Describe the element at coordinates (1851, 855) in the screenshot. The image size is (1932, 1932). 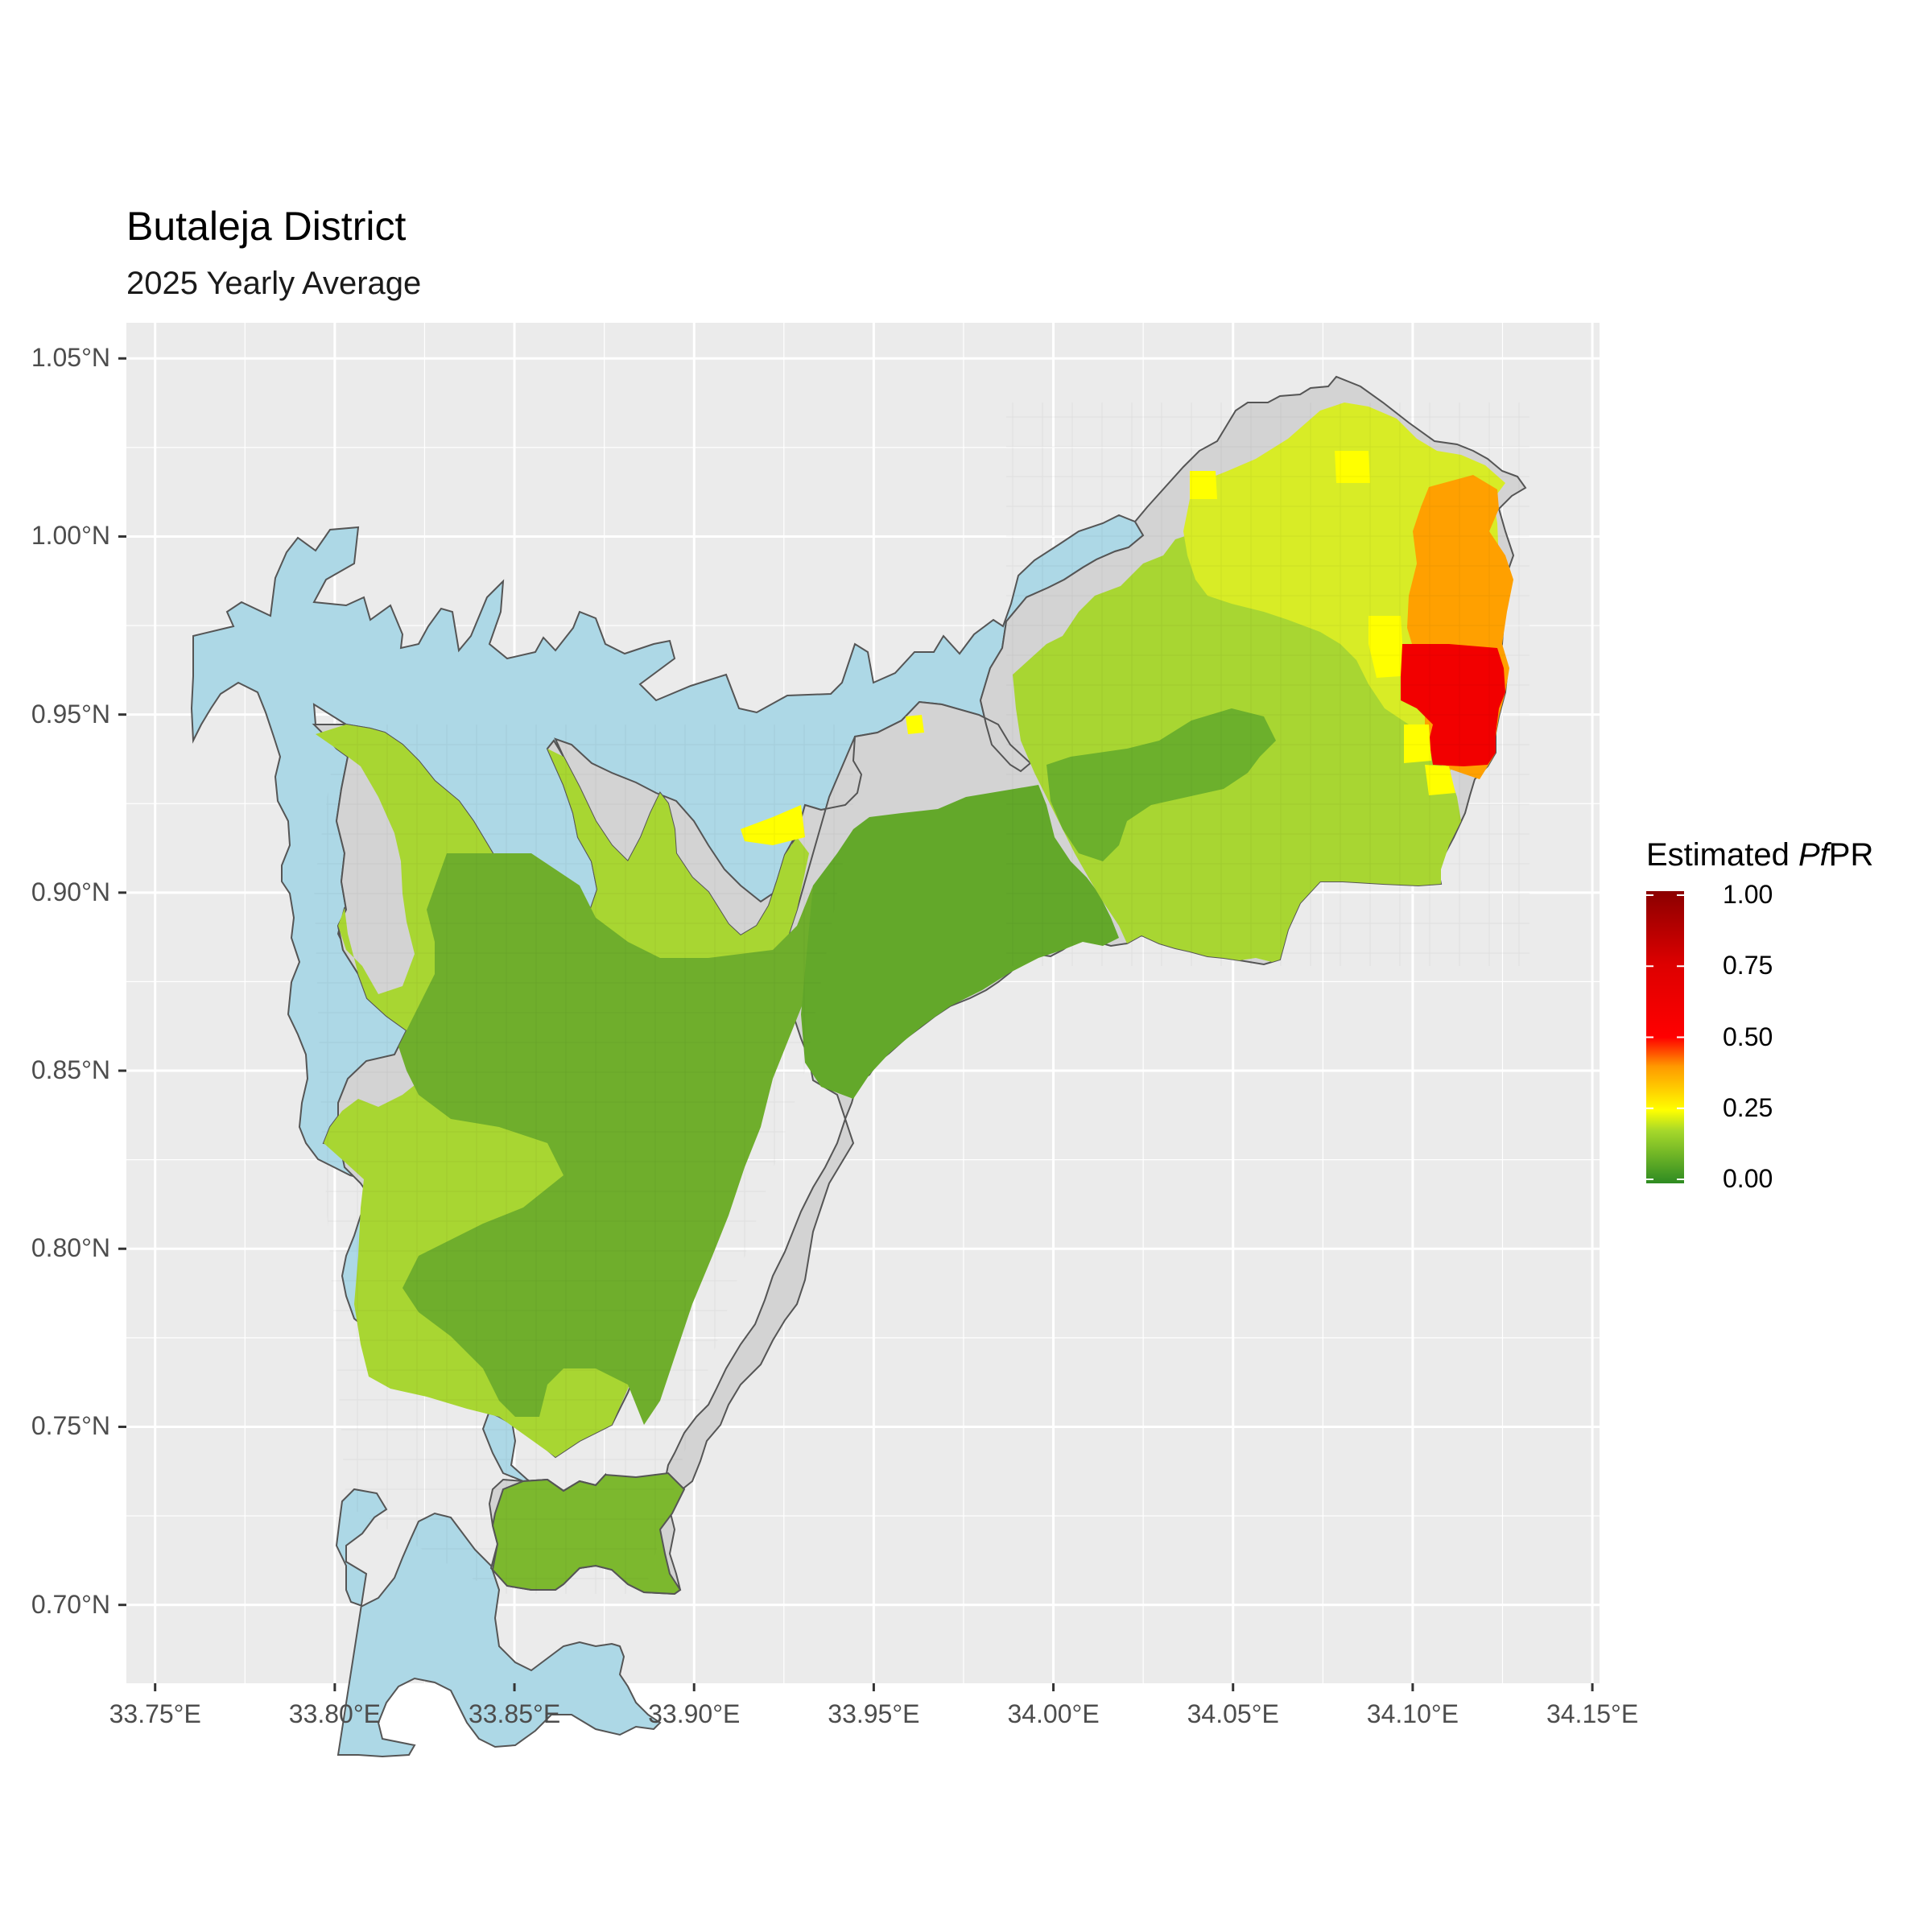
I see `legend-title-tail: PR` at that location.